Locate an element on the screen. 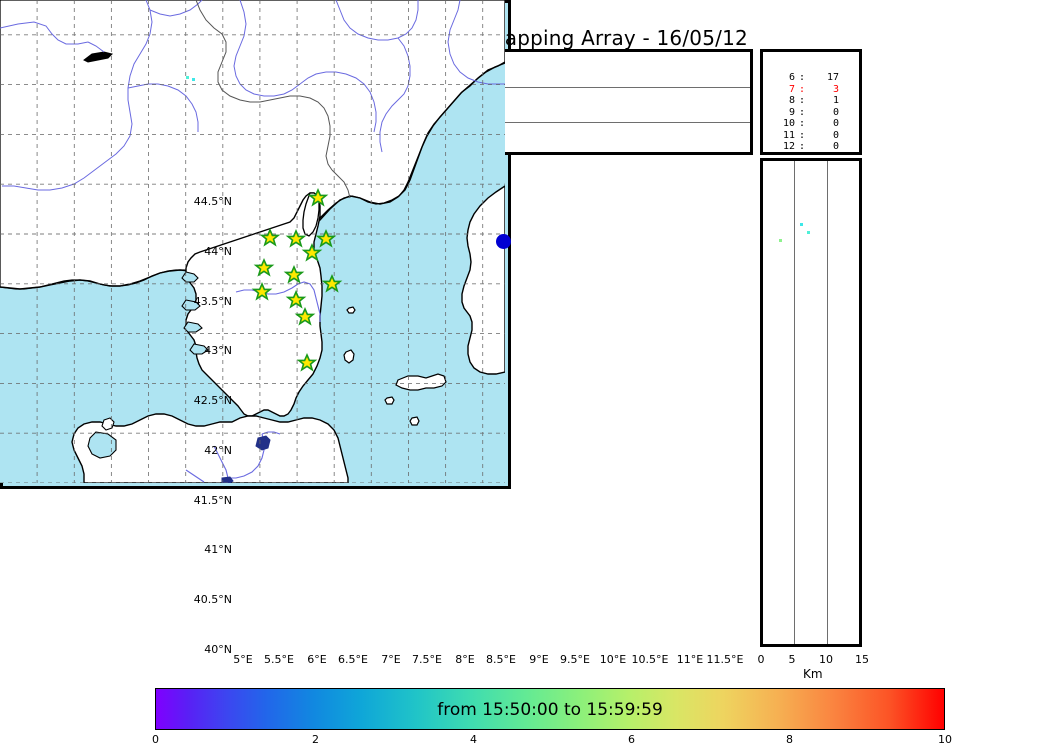  asinara-island is located at coordinates (108, 424).